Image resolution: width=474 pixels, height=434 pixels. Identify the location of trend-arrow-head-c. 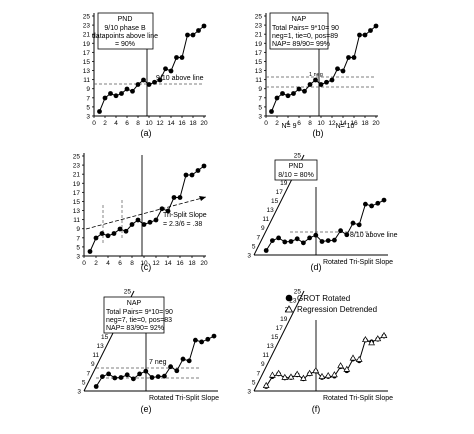
(202, 198).